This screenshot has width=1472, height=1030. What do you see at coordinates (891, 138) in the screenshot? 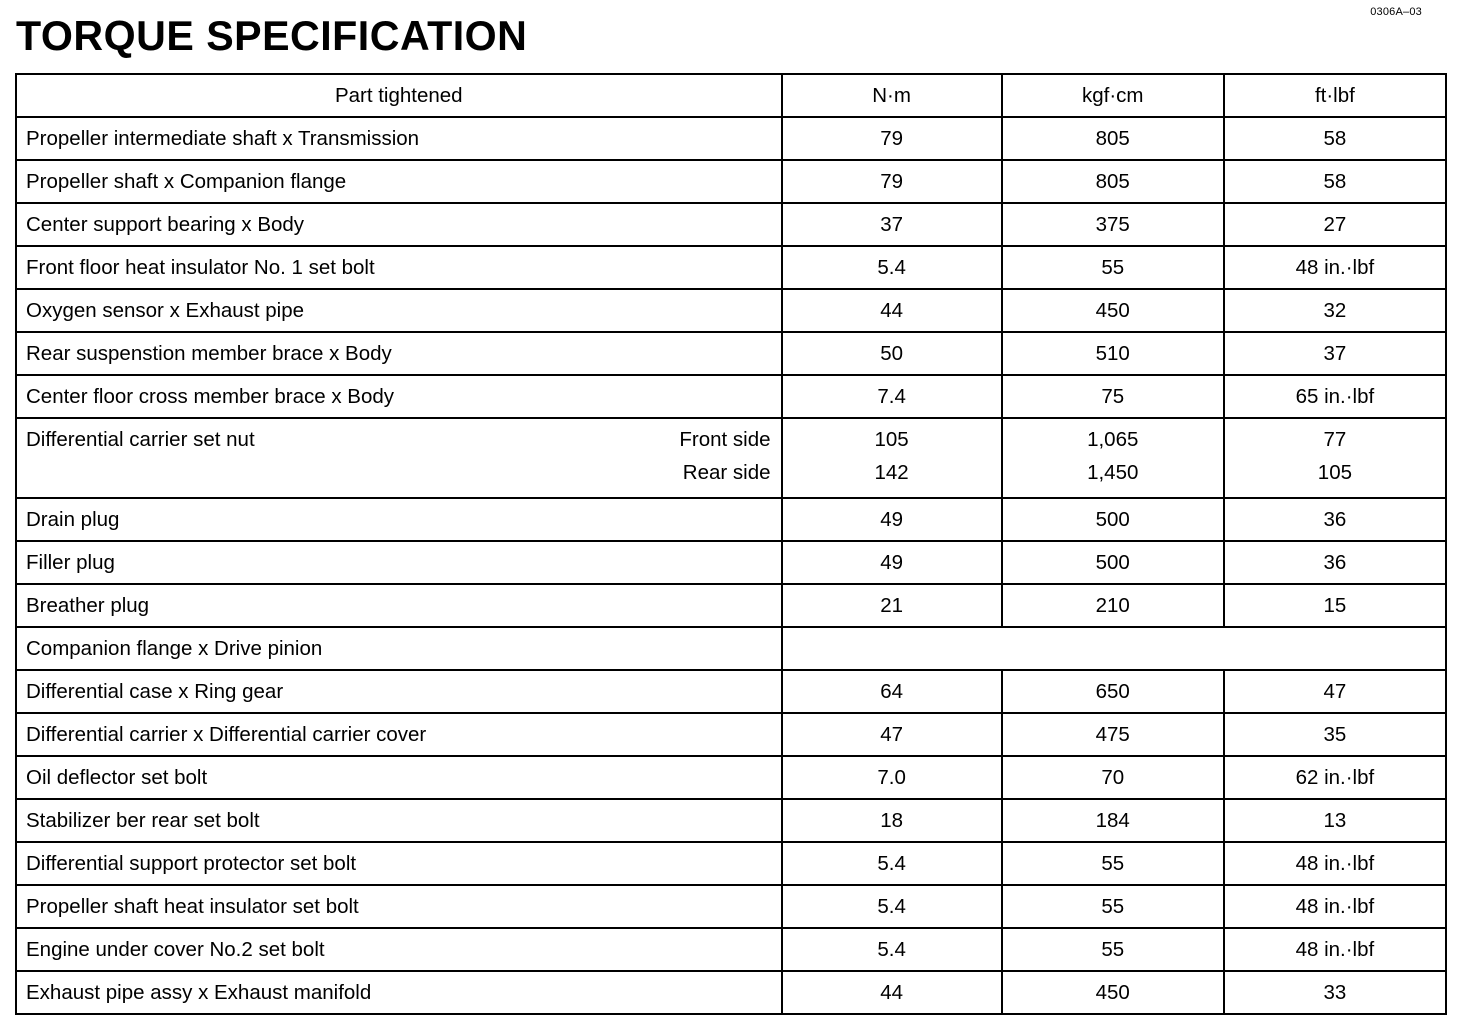
I see `nm-cell: 79` at bounding box center [891, 138].